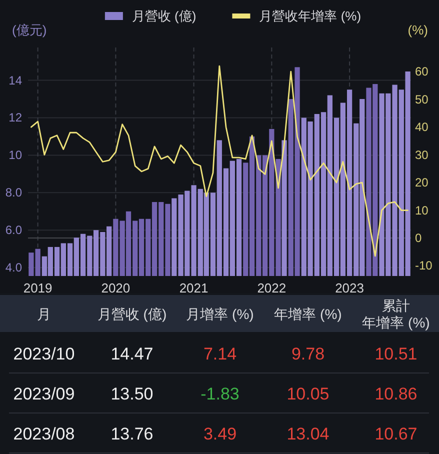  What do you see at coordinates (13, 267) in the screenshot?
I see `tick-label: 4.0` at bounding box center [13, 267].